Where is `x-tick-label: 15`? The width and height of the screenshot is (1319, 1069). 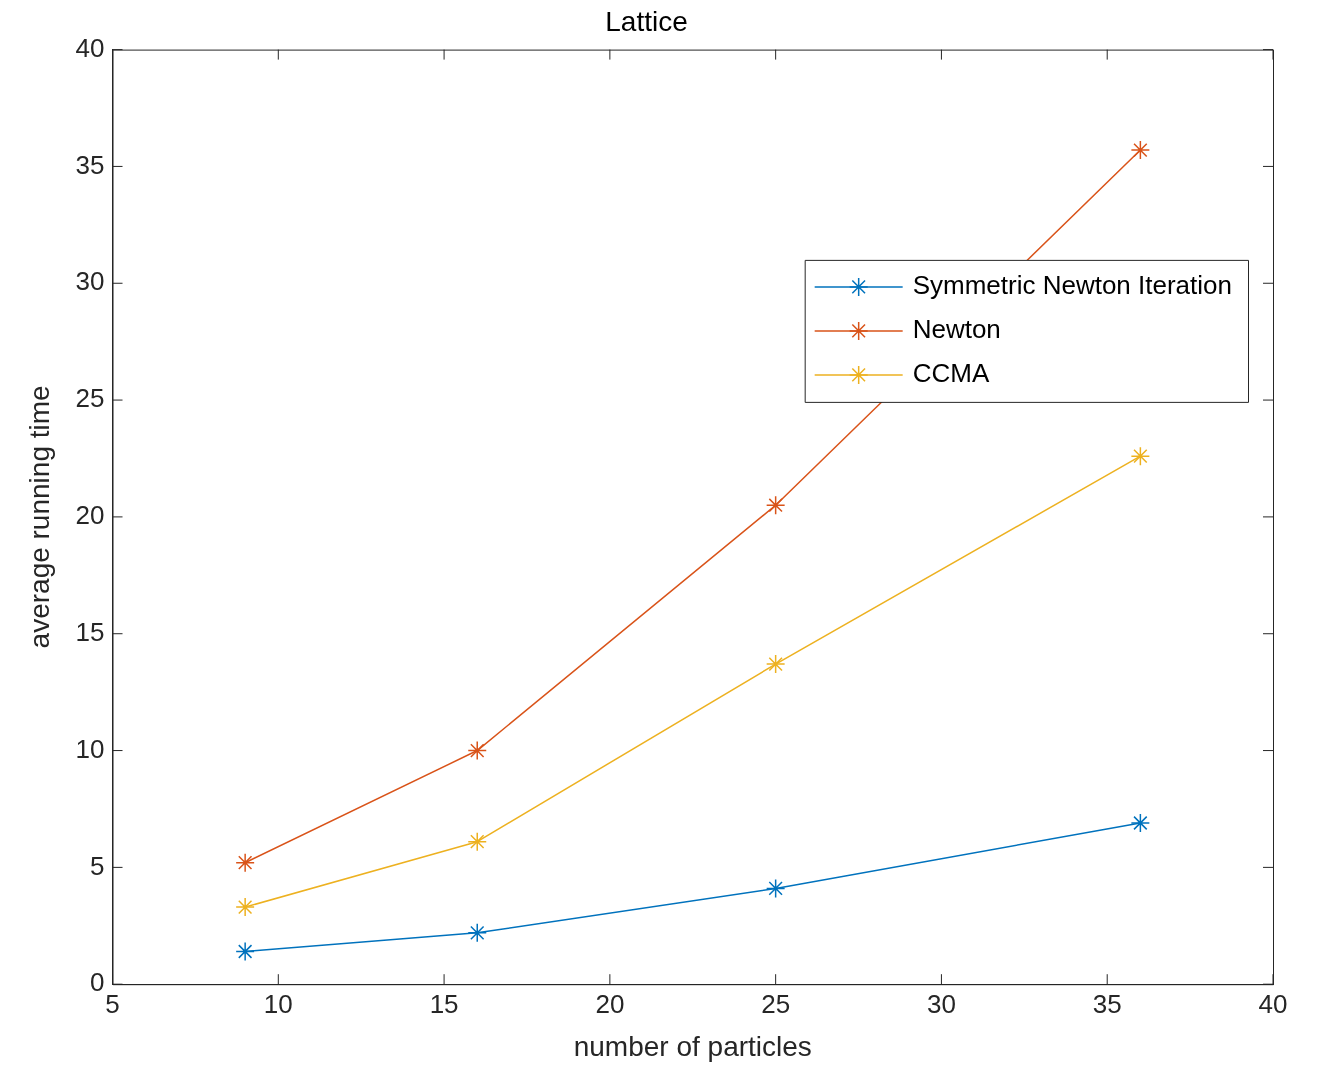 x-tick-label: 15 is located at coordinates (444, 1003).